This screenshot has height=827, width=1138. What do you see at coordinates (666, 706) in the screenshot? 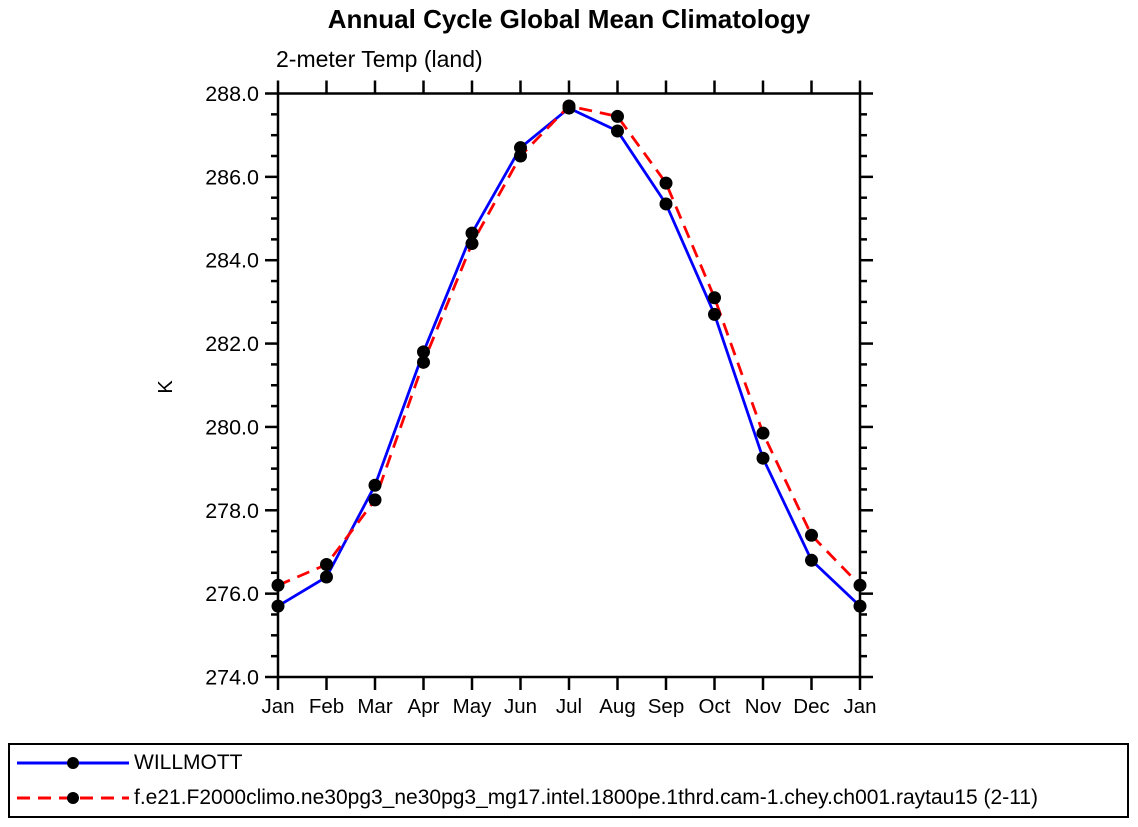
I see `x-tick-label: Sep` at bounding box center [666, 706].